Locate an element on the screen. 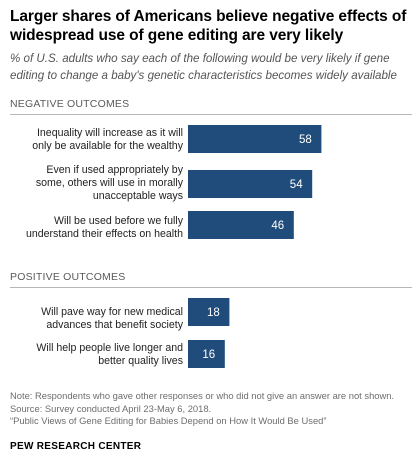  label-line: better quality lives is located at coordinates (140, 361).